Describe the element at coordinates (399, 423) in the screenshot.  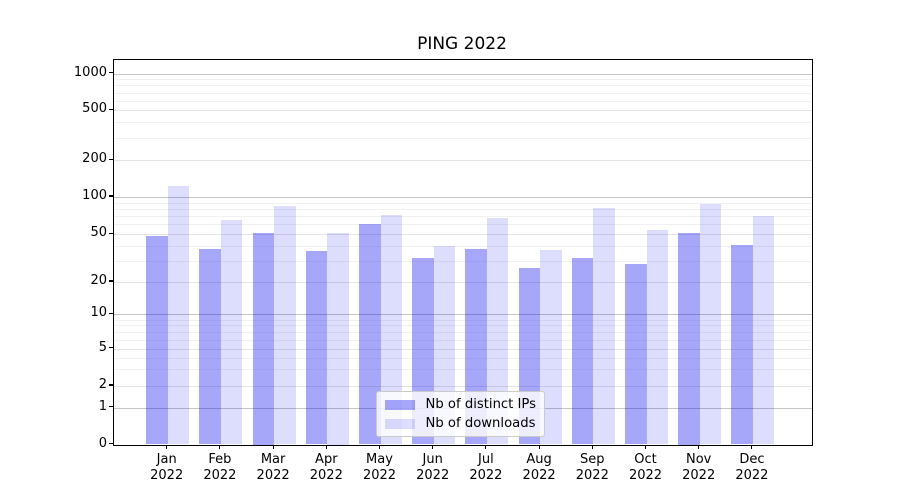
I see `legend-swatch-downloads` at that location.